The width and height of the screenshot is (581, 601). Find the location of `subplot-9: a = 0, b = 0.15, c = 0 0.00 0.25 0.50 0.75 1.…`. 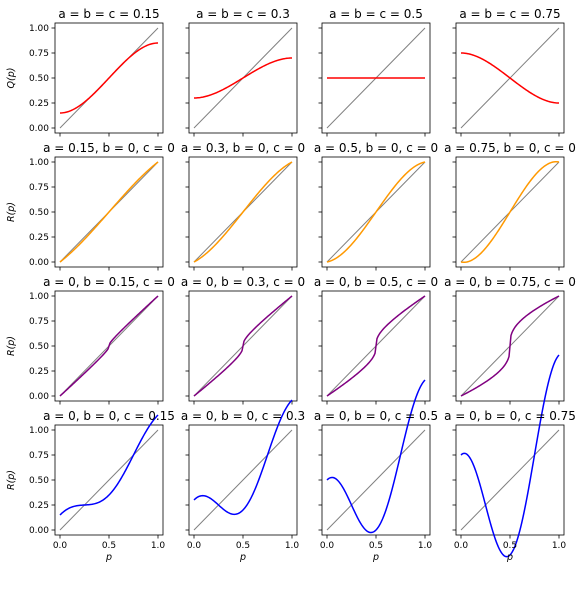

subplot-9: a = 0, b = 0.15, c = 0 0.00 0.25 0.50 0.75 1.… is located at coordinates (90, 340).